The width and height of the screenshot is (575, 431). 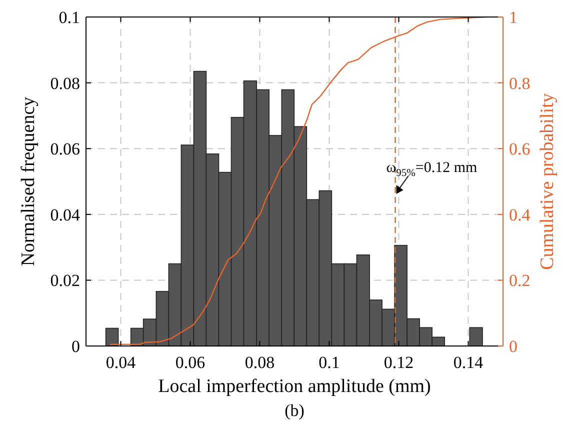 What do you see at coordinates (294, 410) in the screenshot?
I see `text: (b)` at bounding box center [294, 410].